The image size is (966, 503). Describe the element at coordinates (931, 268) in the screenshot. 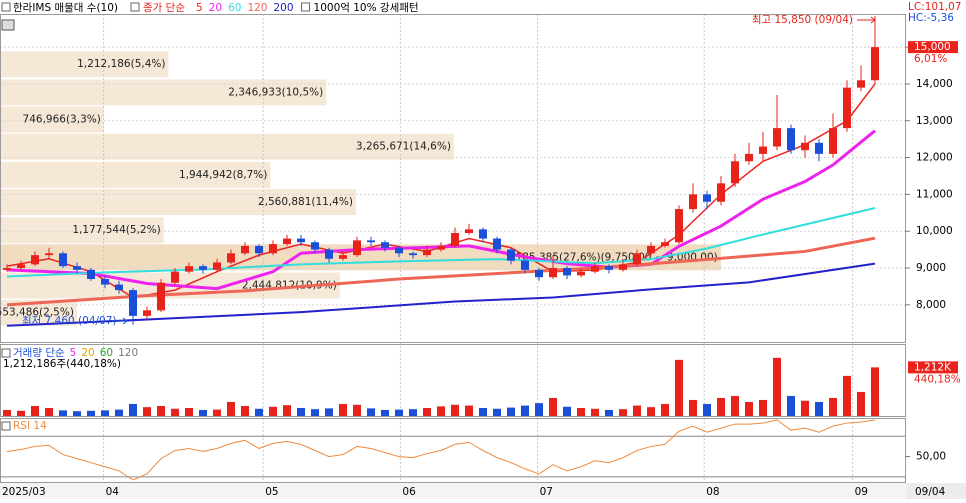

I see `y-tick-label: 9,000` at that location.